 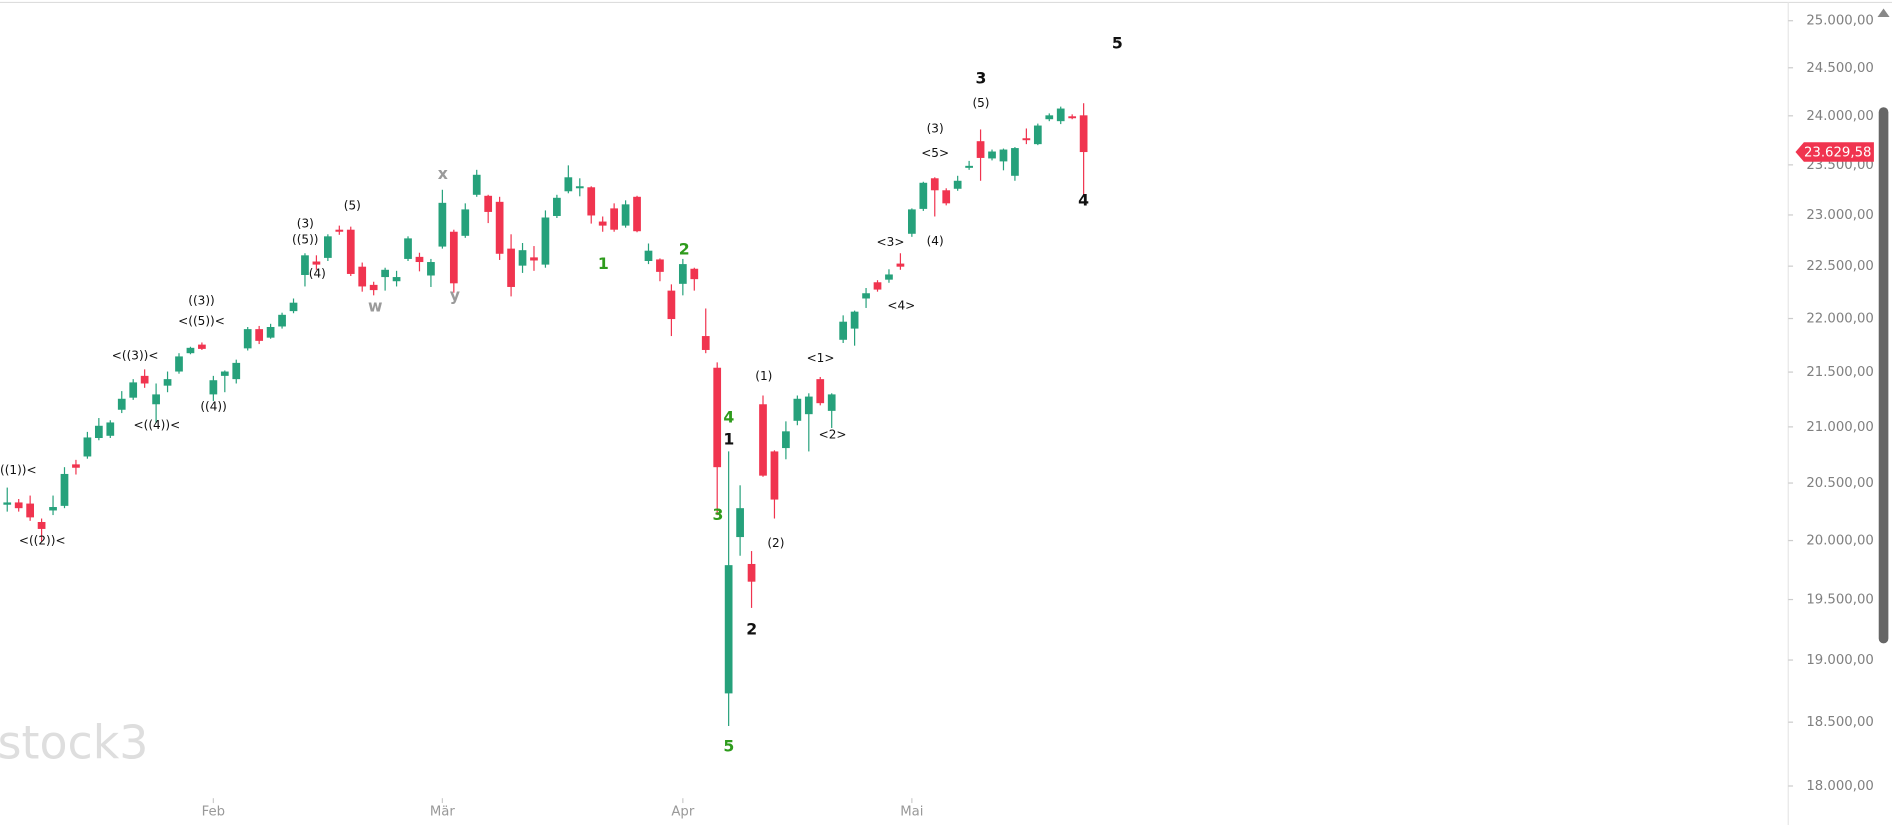 I want to click on y-tick-label: 24.500,00, so click(x=1840, y=68).